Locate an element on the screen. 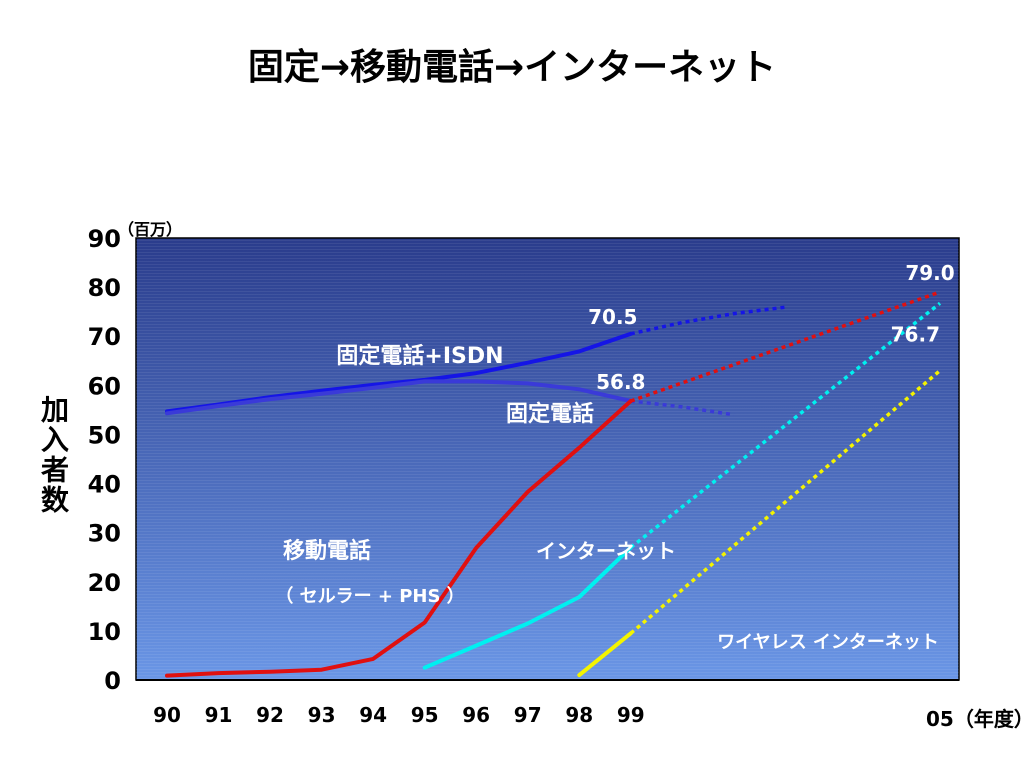 The height and width of the screenshot is (768, 1024). annotation-label: ワイヤレス インターネット is located at coordinates (828, 642).